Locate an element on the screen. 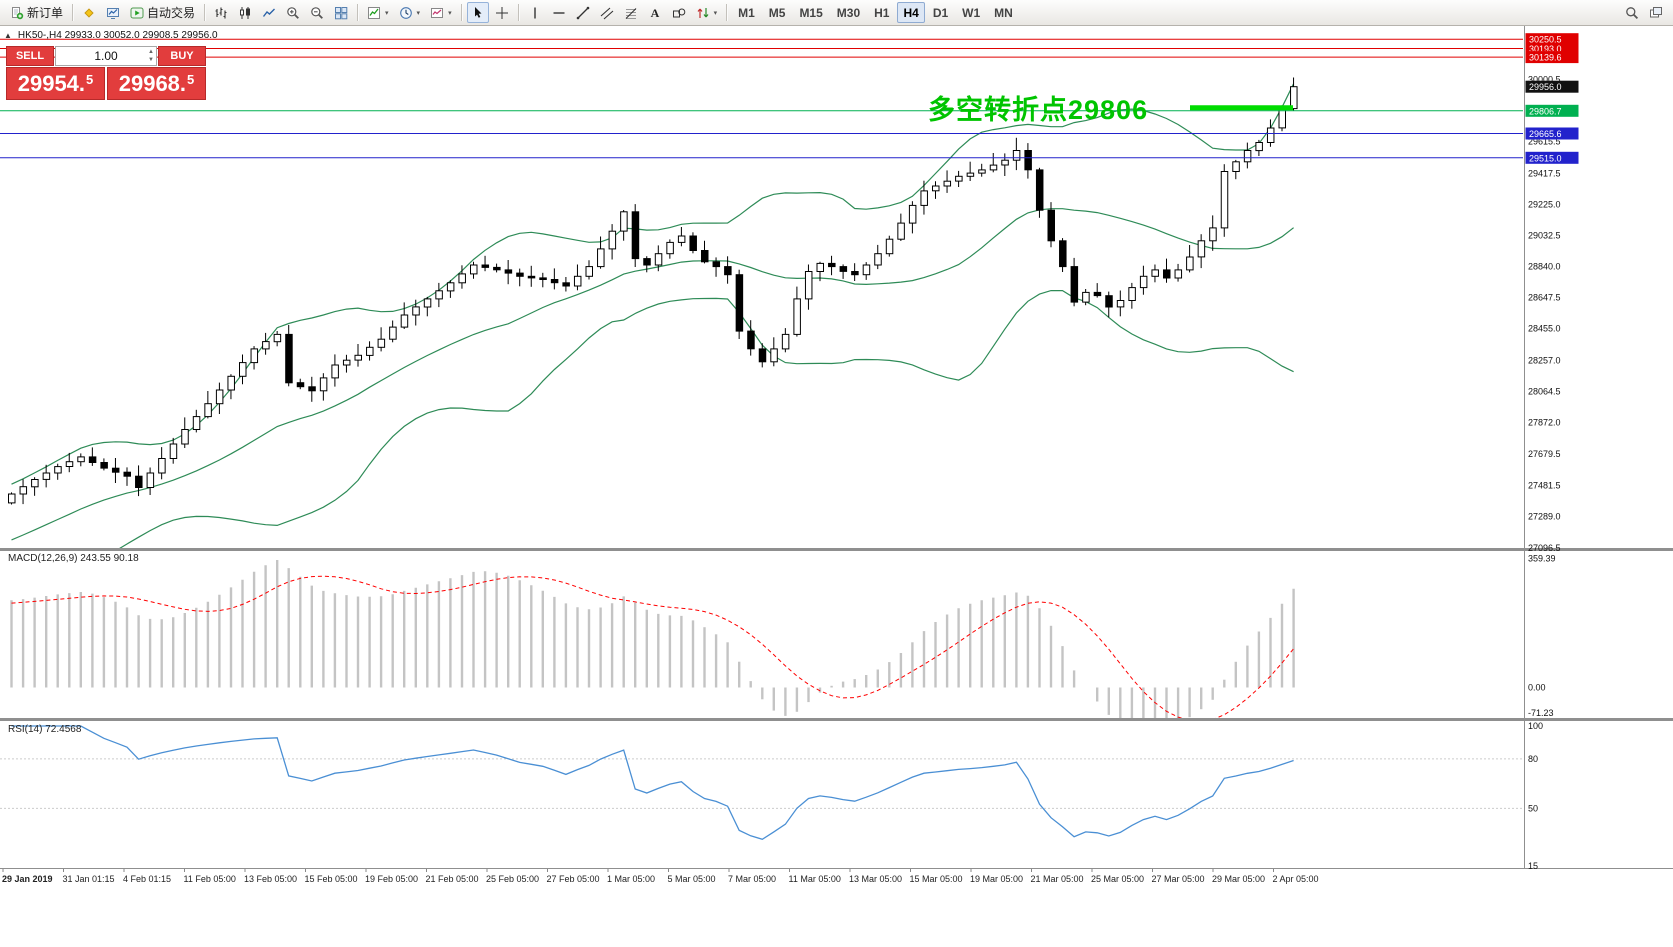 The image size is (1673, 947). svg-text: 29 Jan 2019 is located at coordinates (27, 879).